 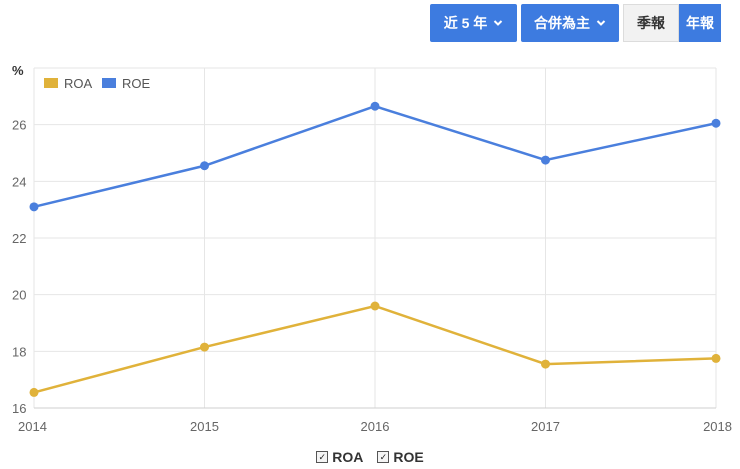 What do you see at coordinates (109, 83) in the screenshot?
I see `roe-legend-swatch` at bounding box center [109, 83].